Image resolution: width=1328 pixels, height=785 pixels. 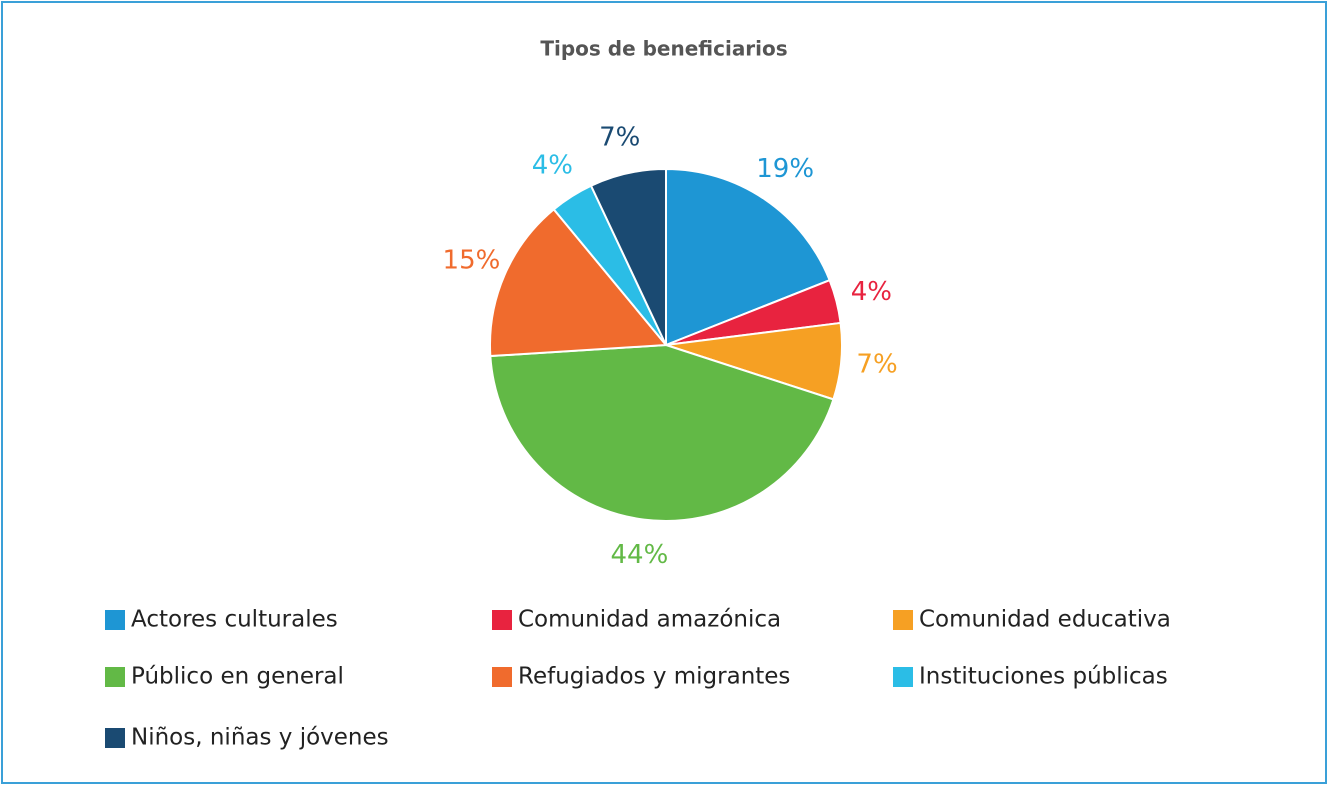 What do you see at coordinates (785, 169) in the screenshot?
I see `data-label: 19%` at bounding box center [785, 169].